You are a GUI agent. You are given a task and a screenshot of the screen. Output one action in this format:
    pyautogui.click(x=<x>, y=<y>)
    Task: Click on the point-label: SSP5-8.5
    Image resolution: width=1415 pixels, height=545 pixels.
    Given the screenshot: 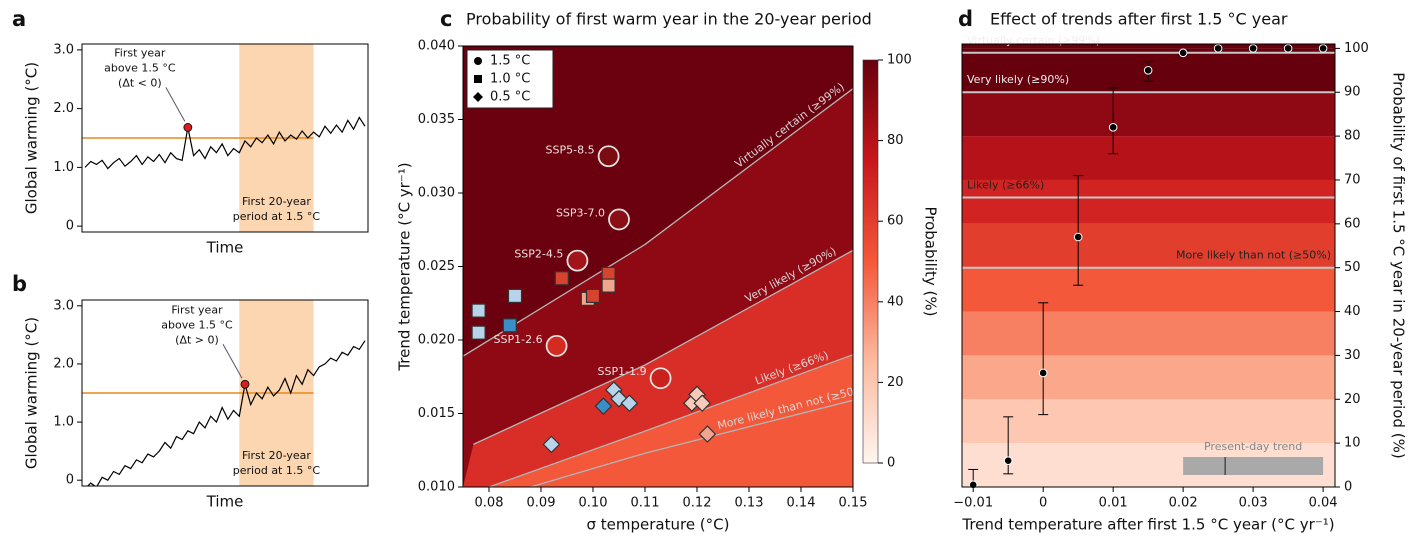 What is the action you would take?
    pyautogui.click(x=570, y=149)
    